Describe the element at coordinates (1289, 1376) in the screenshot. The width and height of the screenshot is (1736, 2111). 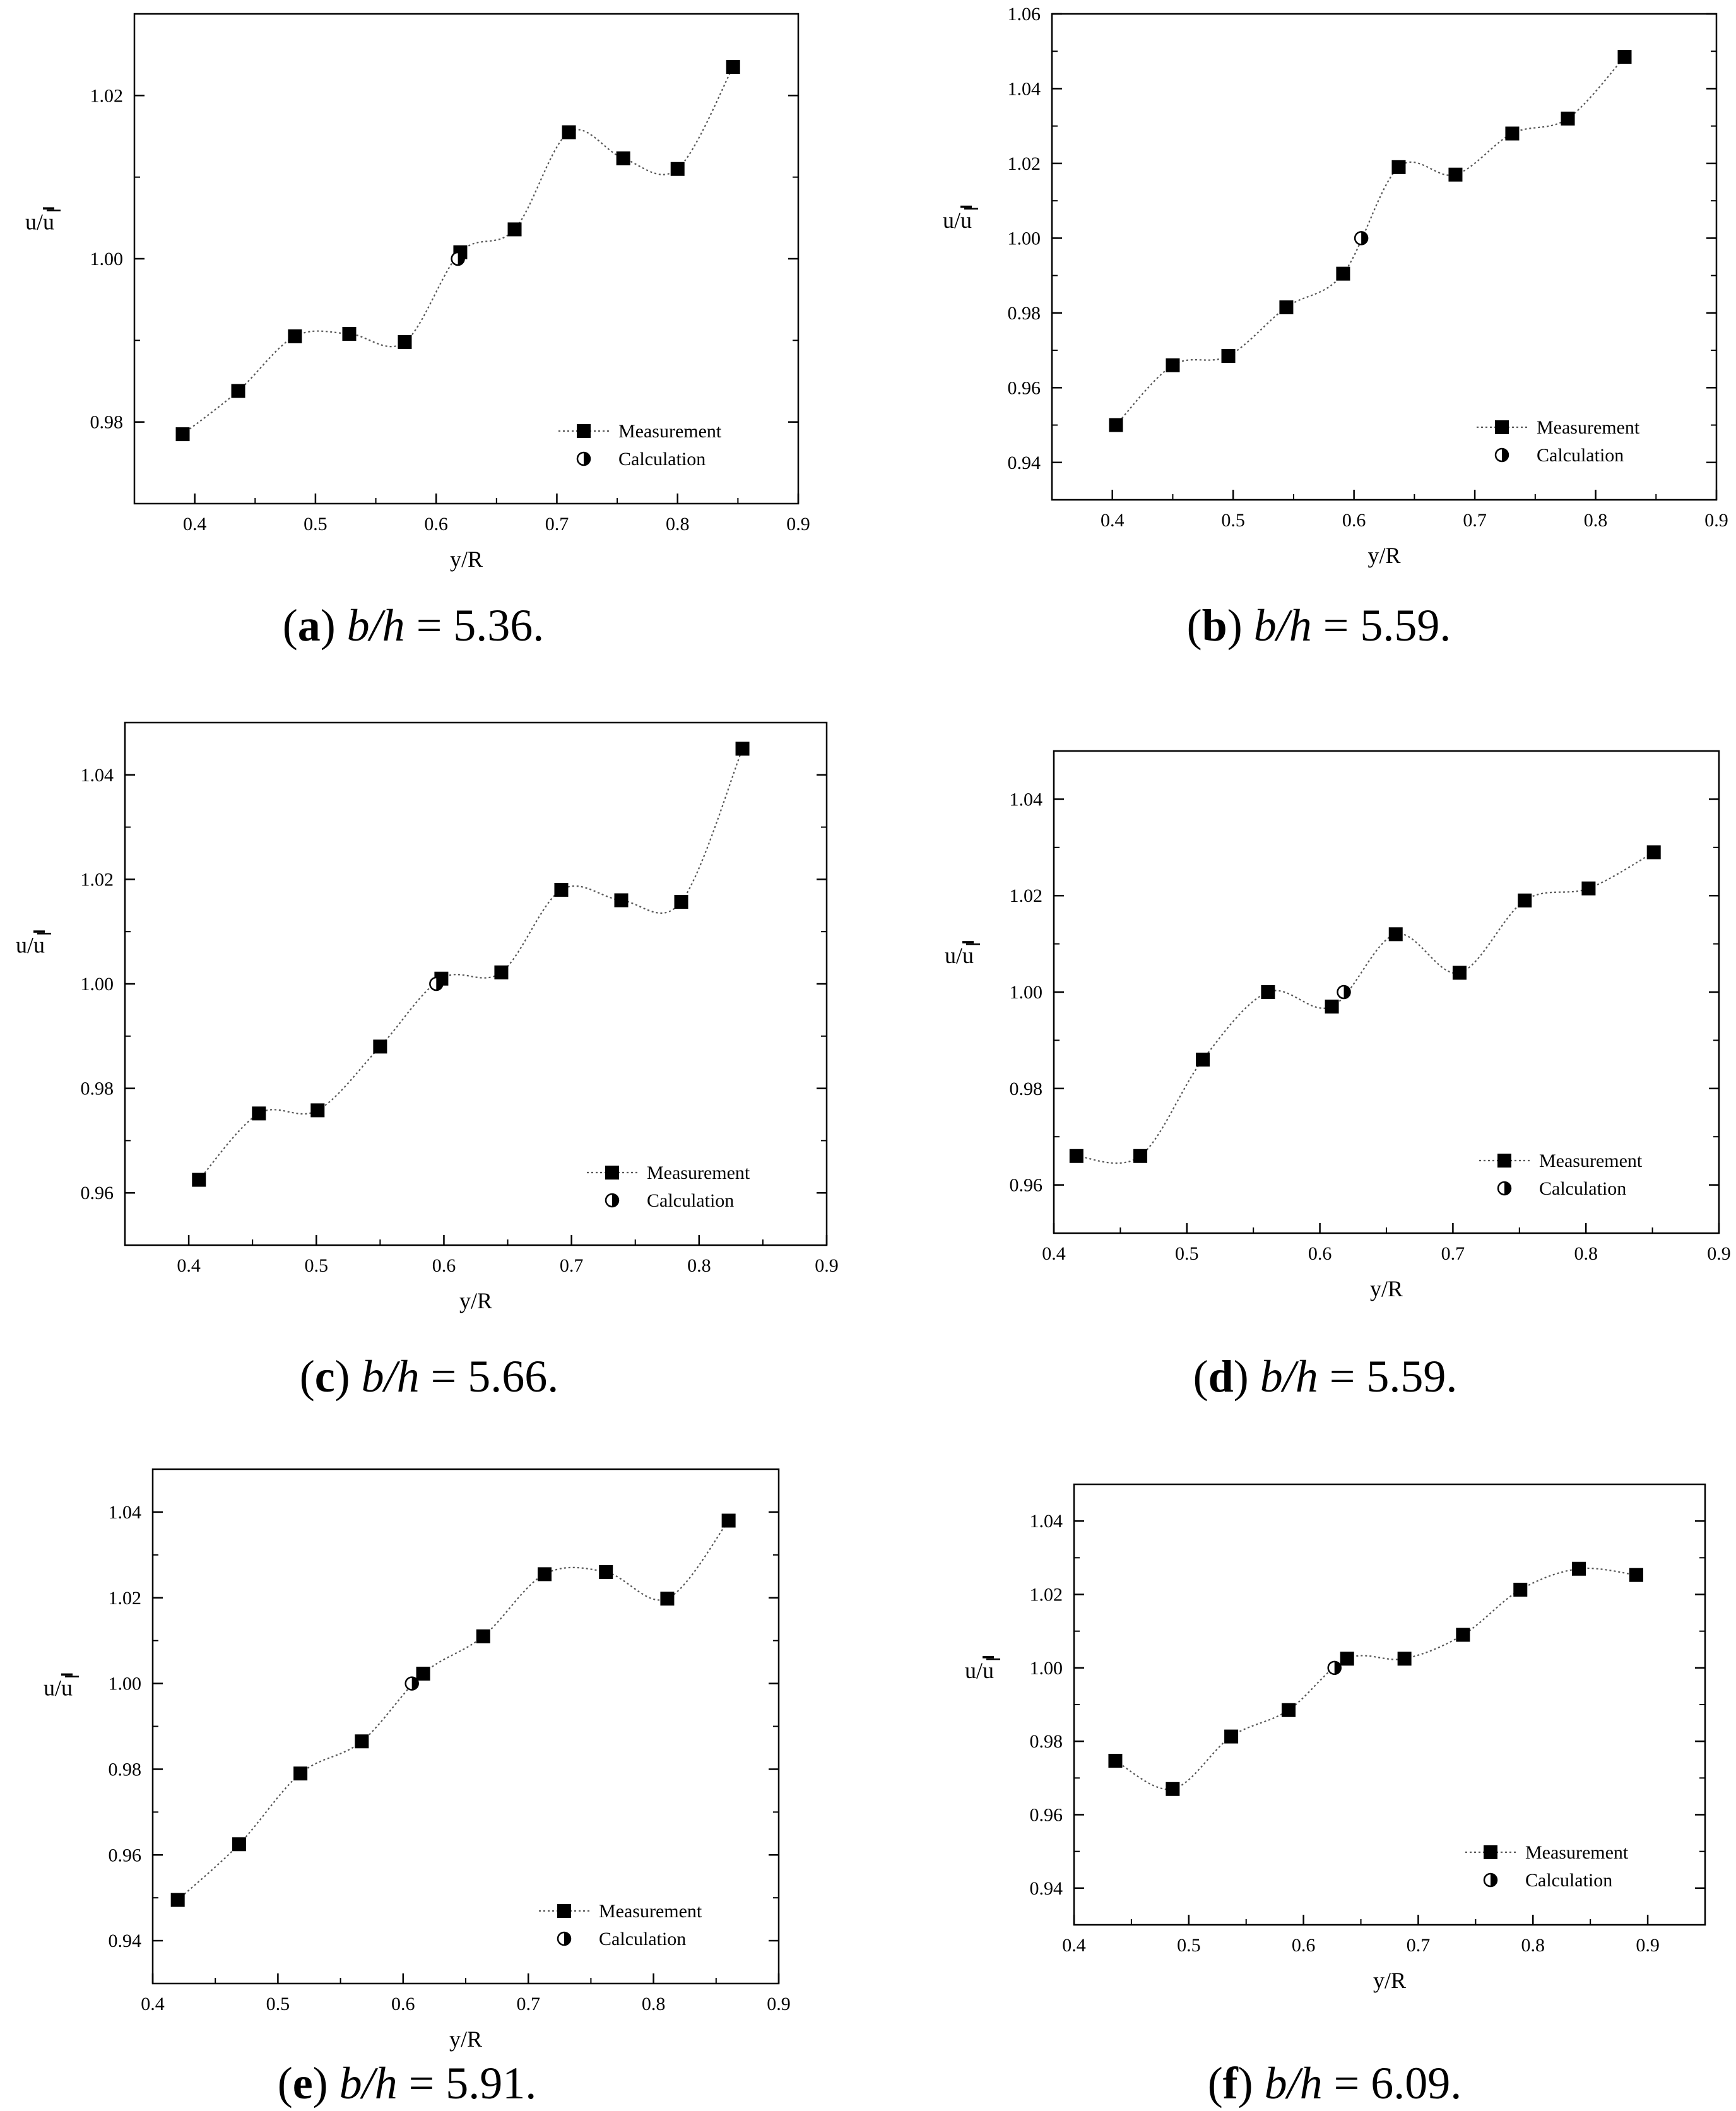
I see `caption-ratio-label-d: b/h` at that location.